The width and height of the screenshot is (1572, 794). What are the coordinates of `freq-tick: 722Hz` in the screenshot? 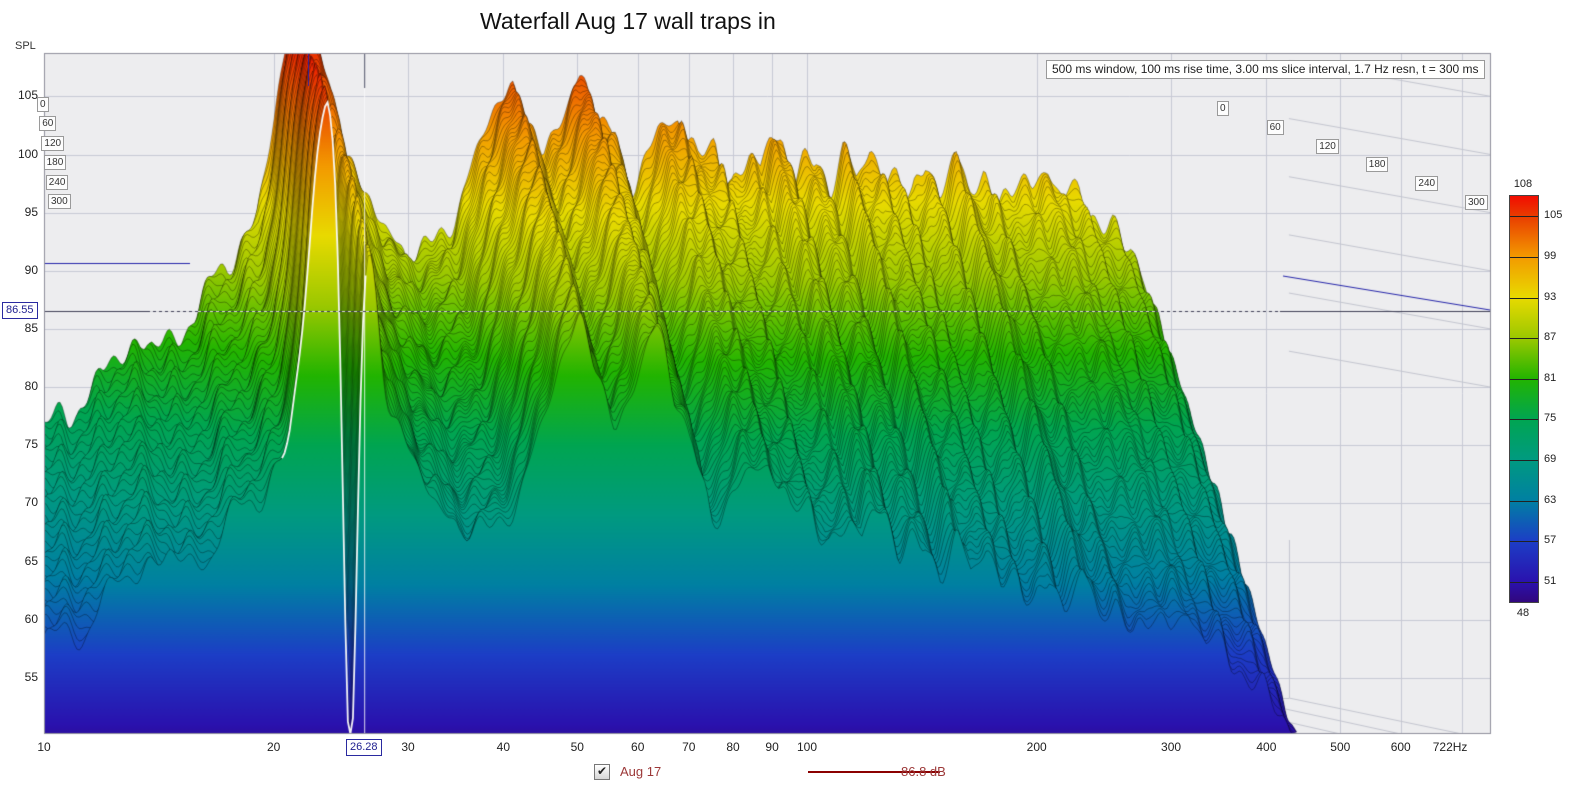 It's located at (1450, 747).